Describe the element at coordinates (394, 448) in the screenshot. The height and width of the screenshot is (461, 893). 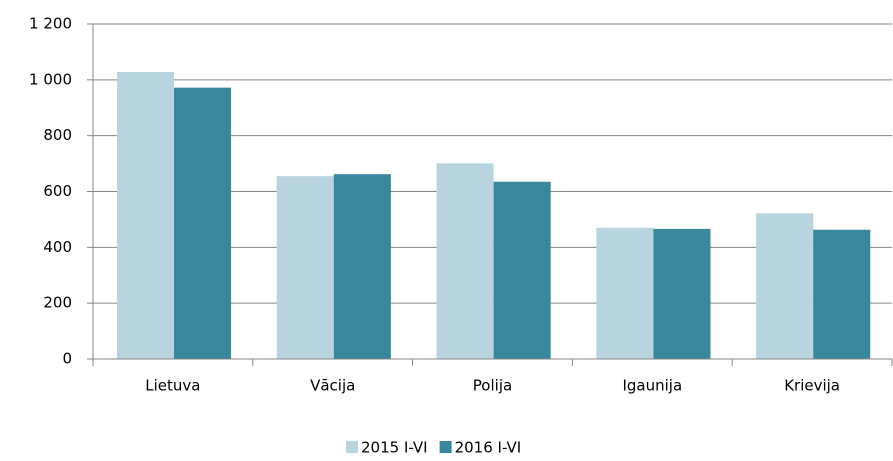
I see `legend-label: 2015 I-VI` at that location.